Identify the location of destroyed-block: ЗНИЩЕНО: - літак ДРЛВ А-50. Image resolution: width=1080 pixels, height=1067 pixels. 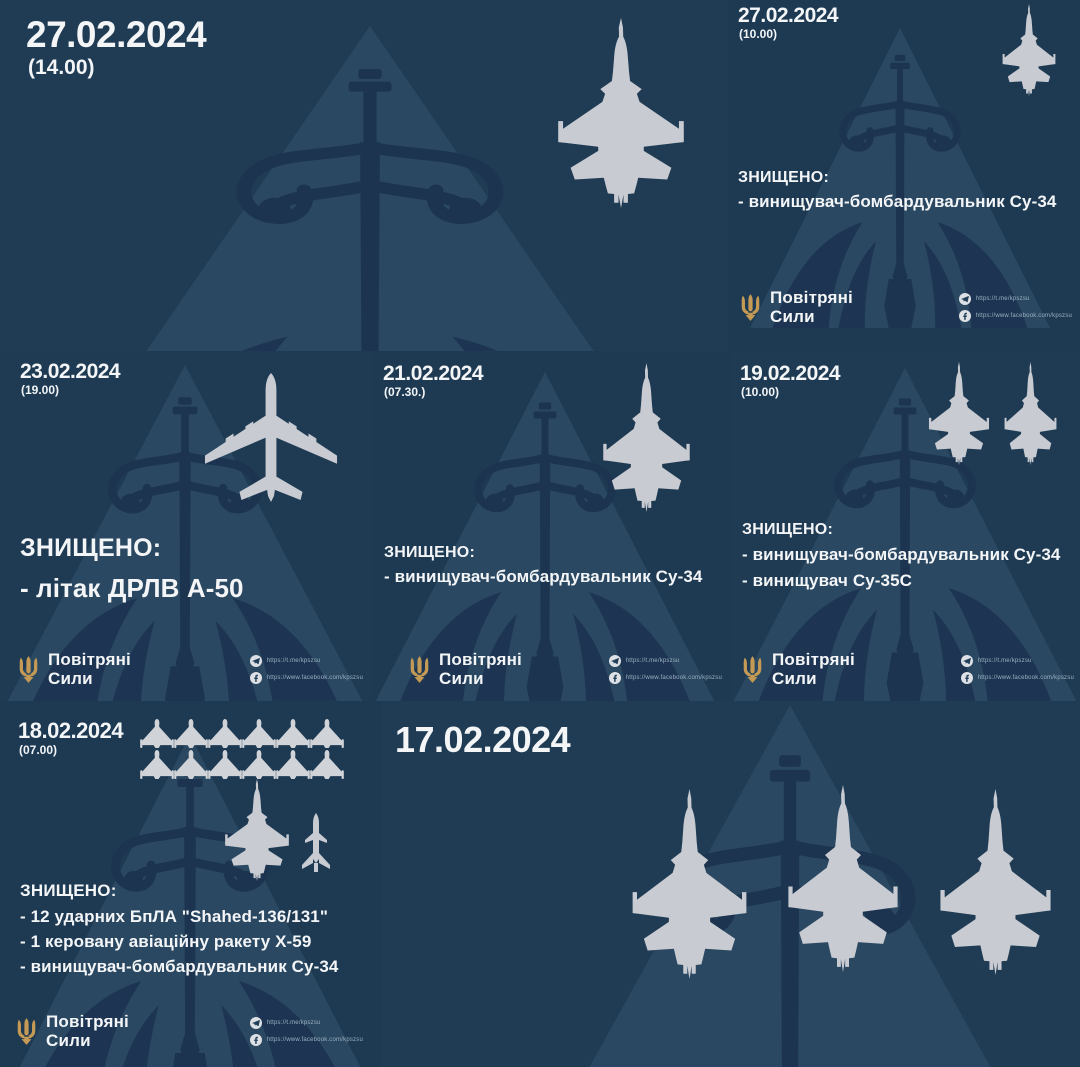
(132, 569).